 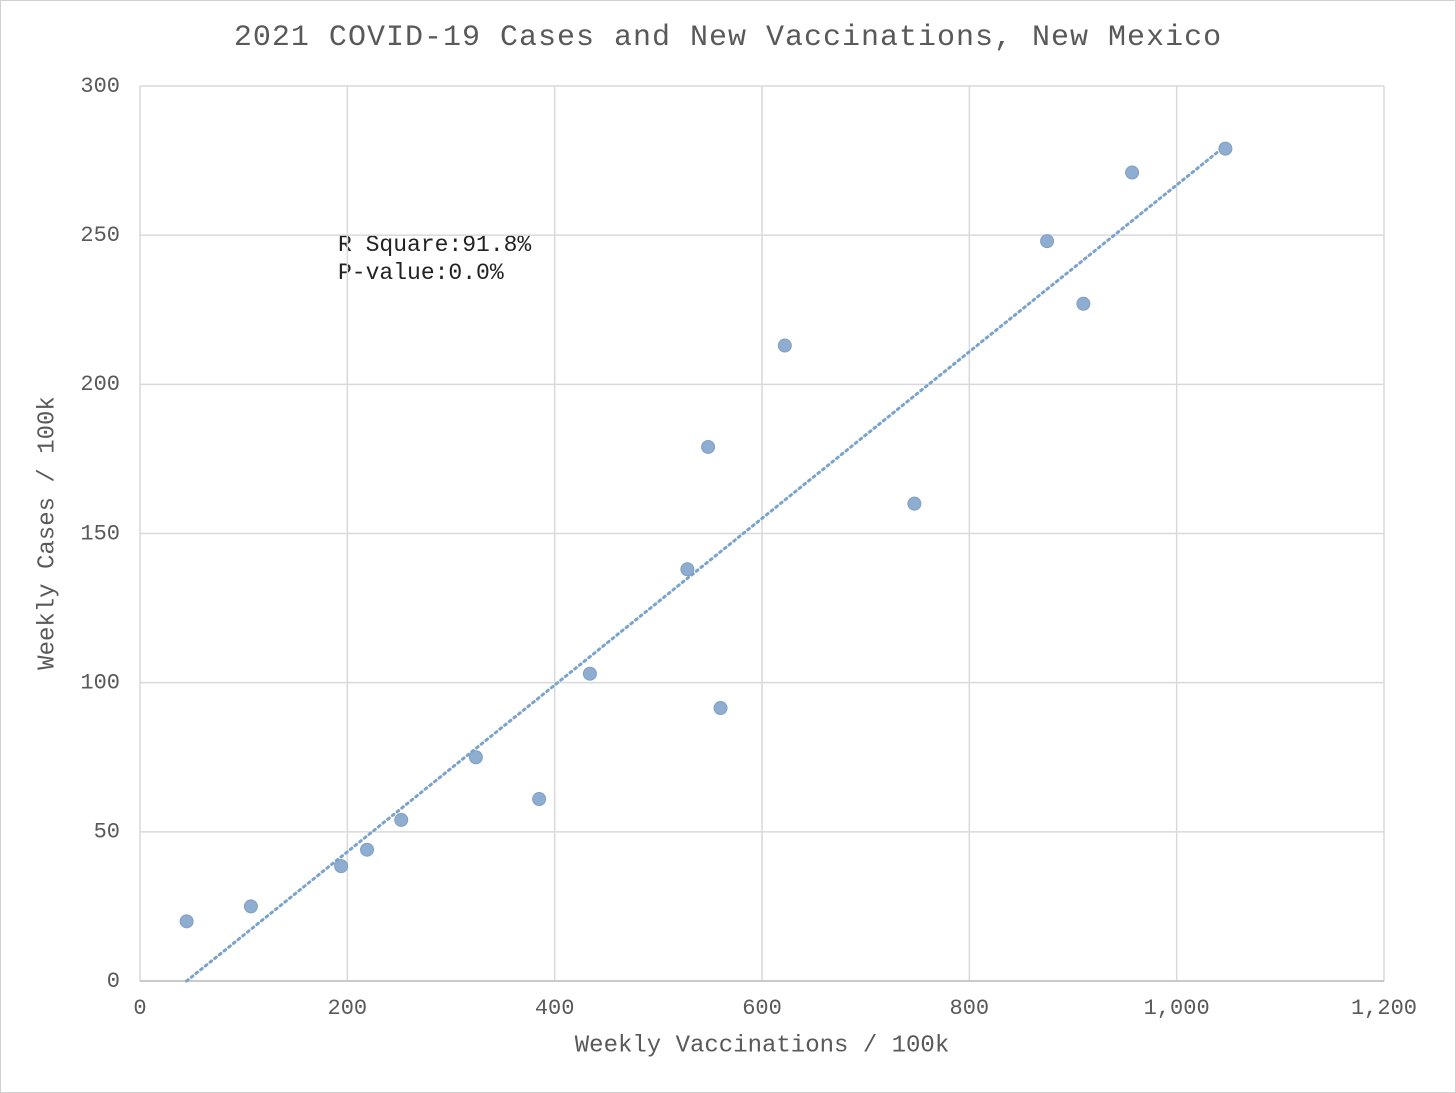 I want to click on x-tick-label: 600, so click(x=762, y=1008).